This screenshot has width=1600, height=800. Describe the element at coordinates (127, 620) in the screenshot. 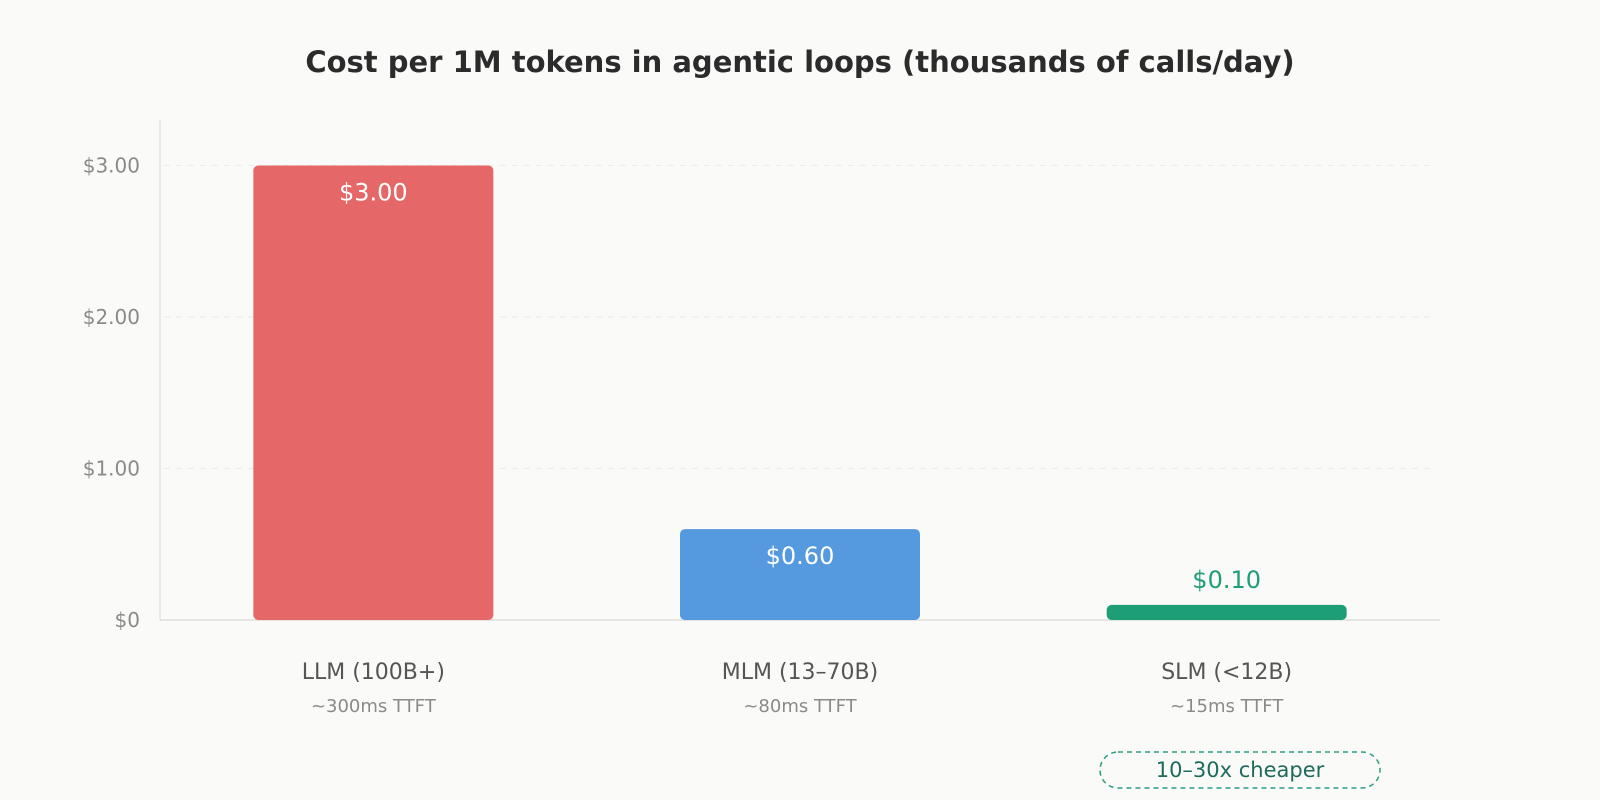

I see `y-tick-label: $0` at that location.